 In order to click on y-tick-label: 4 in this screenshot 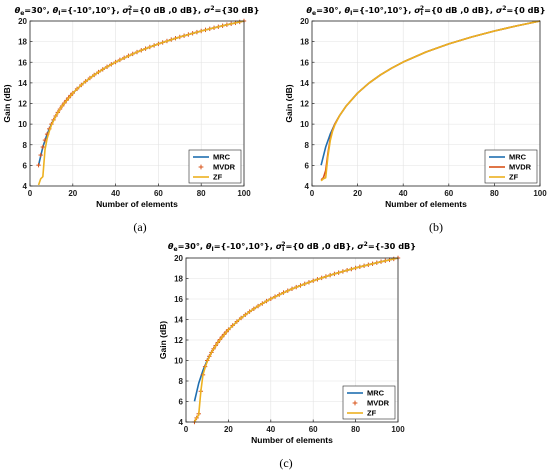, I will do `click(307, 186)`.